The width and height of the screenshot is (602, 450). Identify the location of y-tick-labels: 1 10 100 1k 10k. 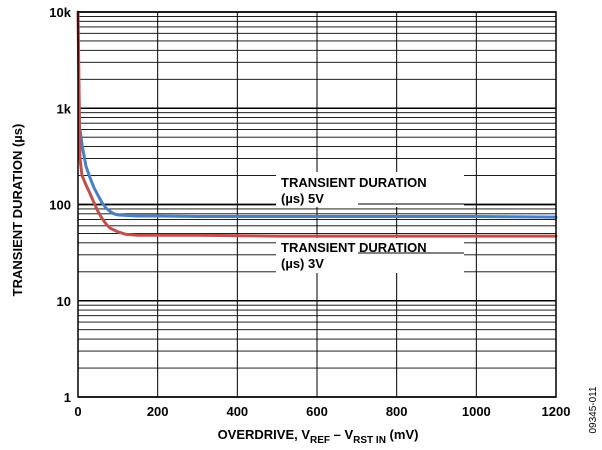
(60, 205).